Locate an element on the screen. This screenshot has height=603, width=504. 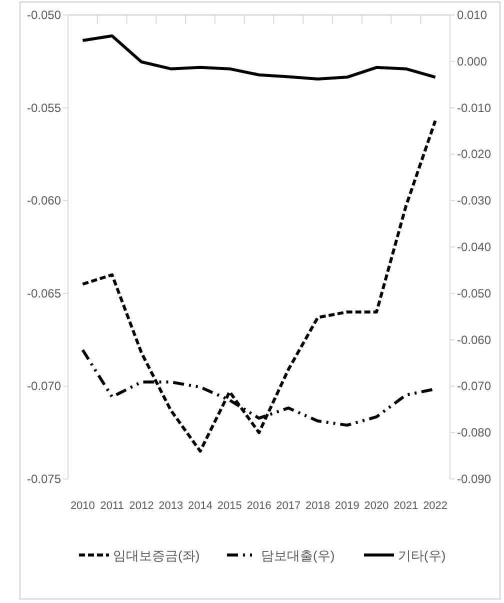
legend-label: 임대보증금(좌) is located at coordinates (156, 555).